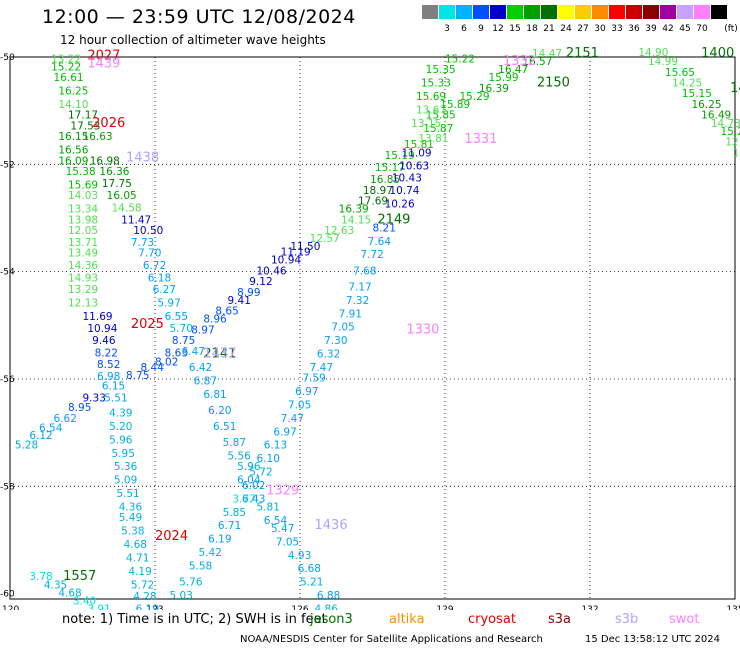 The height and width of the screenshot is (650, 740). Describe the element at coordinates (142, 585) in the screenshot. I see `wave-height-value: 5.72` at that location.